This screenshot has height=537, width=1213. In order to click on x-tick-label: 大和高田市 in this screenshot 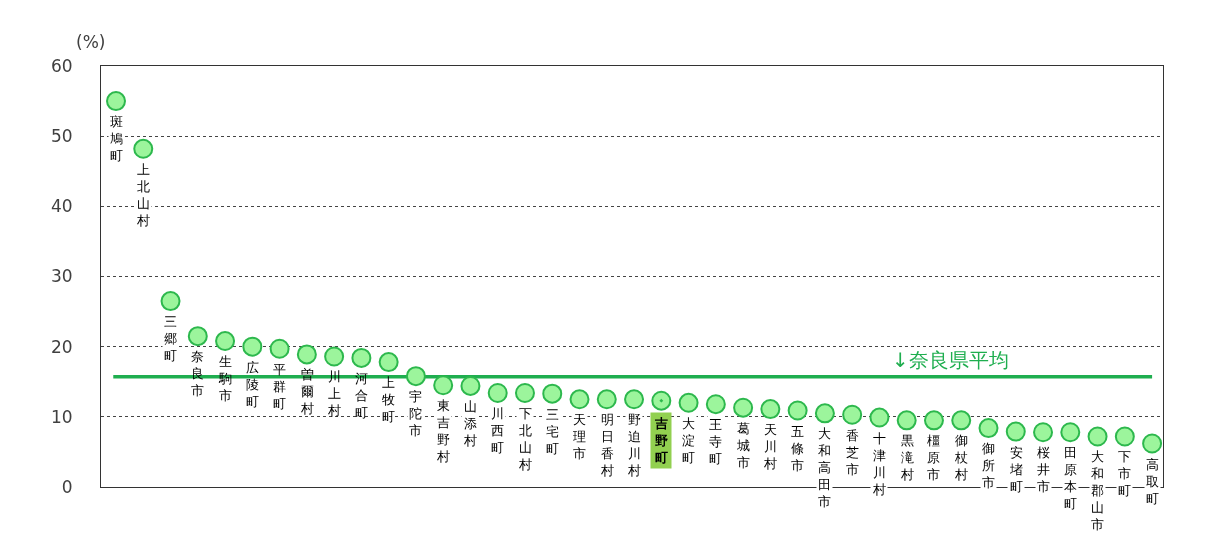, I will do `click(824, 467)`.